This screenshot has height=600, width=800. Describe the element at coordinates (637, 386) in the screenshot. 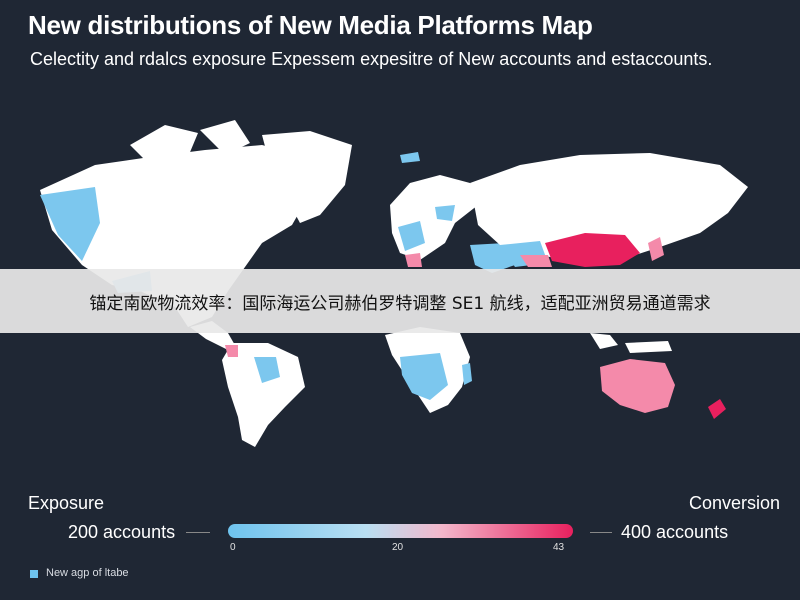

I see `region-australia` at that location.